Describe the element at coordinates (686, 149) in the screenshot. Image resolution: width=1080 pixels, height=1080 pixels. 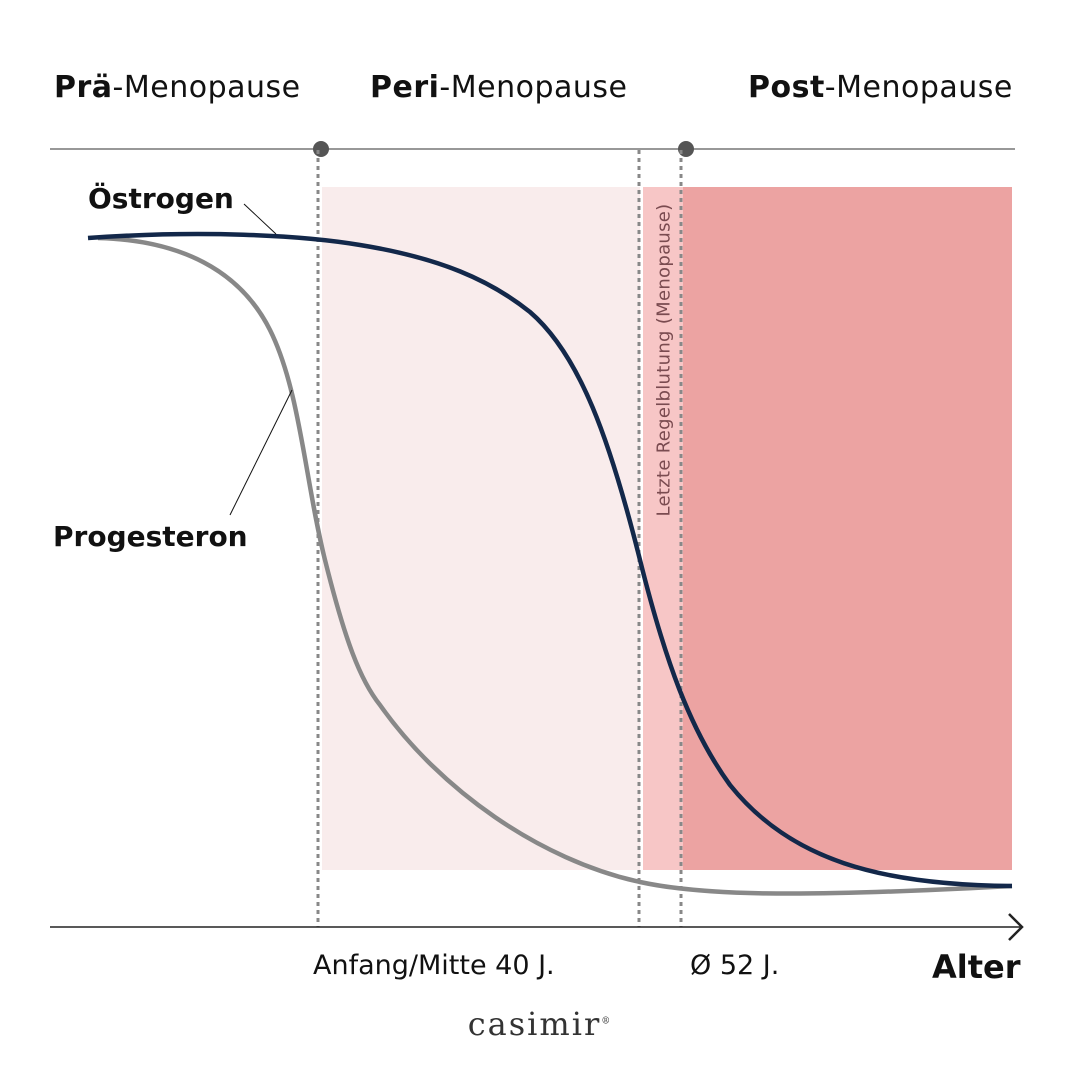
I see `timeline-dot-post` at that location.